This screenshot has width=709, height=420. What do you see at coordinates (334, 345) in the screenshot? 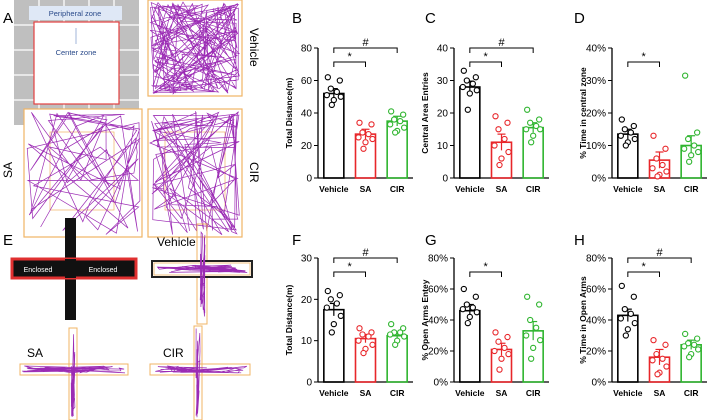
I see `bar-vehicle` at bounding box center [334, 345].